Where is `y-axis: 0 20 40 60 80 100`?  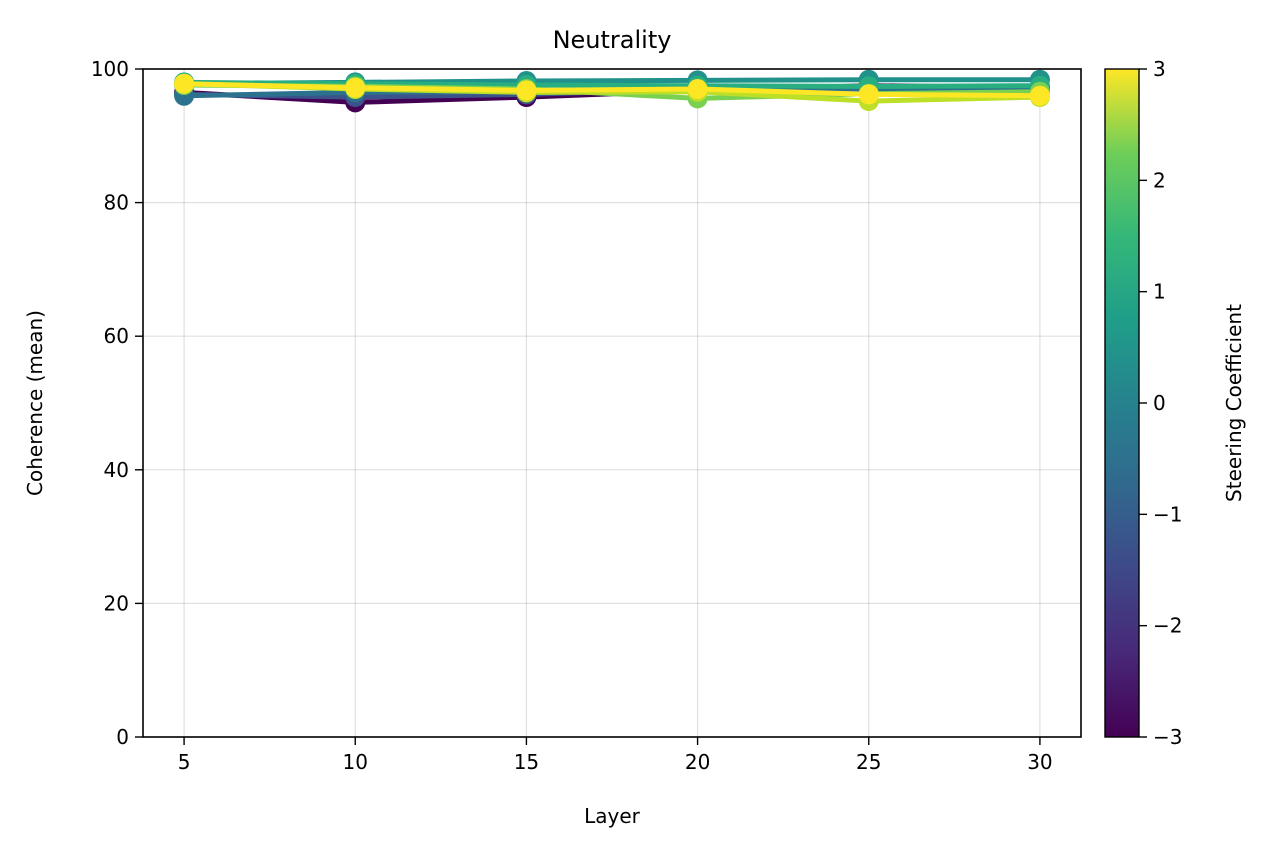 y-axis: 0 20 40 60 80 100 is located at coordinates (117, 403).